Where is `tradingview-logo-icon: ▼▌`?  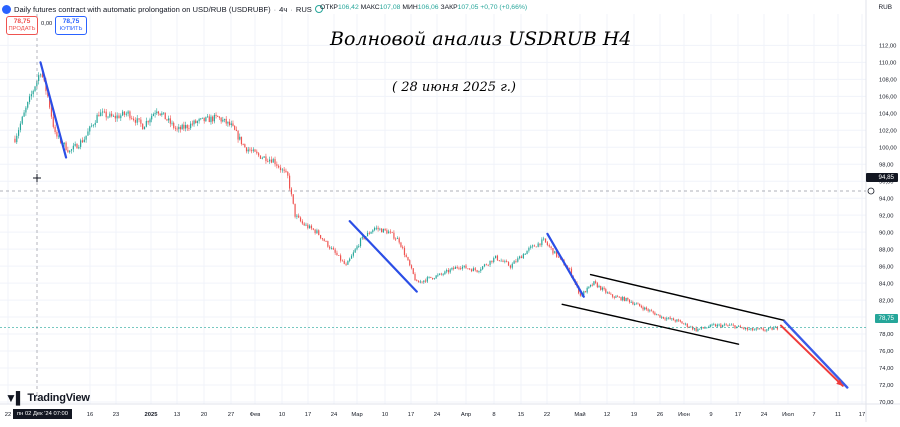
tradingview-logo-icon: ▼▌ is located at coordinates (14, 398).